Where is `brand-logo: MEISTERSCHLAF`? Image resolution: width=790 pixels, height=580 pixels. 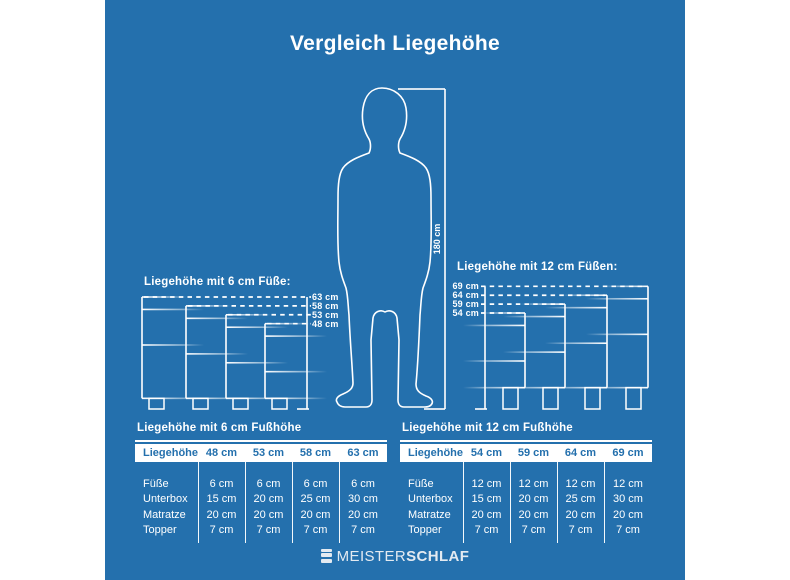
brand-logo: MEISTERSCHLAF is located at coordinates (395, 556).